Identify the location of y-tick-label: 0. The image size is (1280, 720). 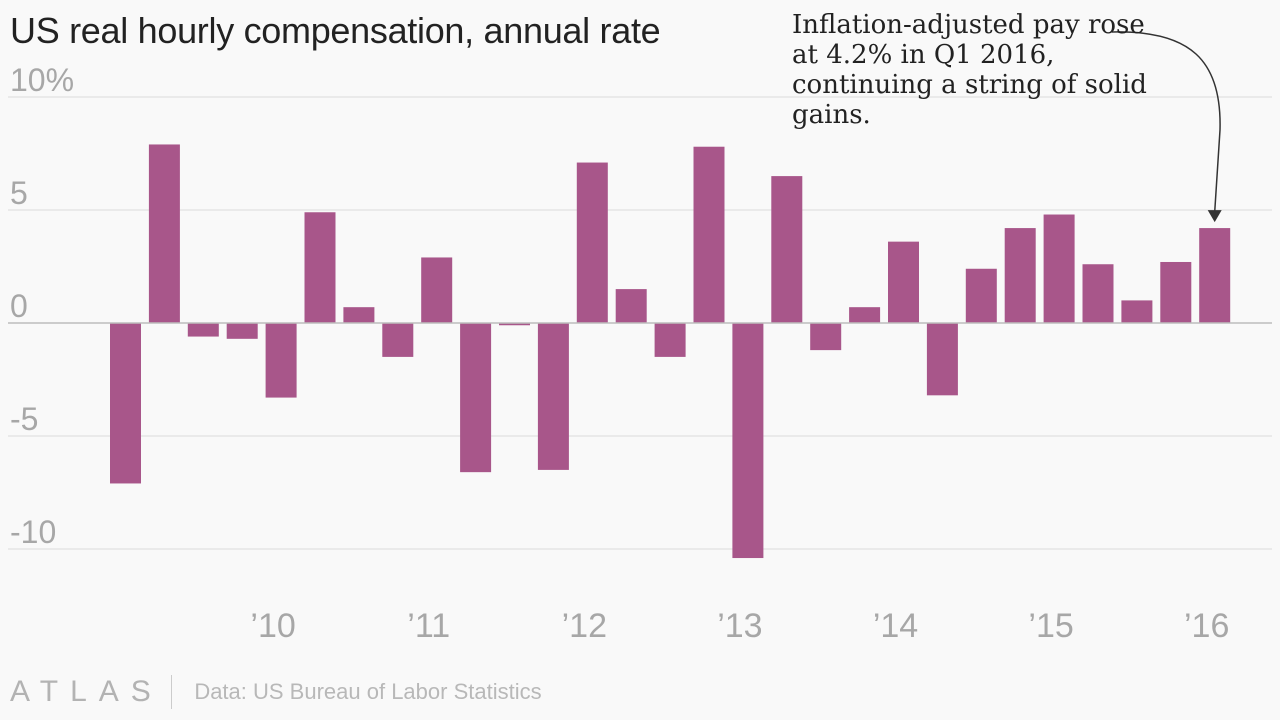
(19, 306).